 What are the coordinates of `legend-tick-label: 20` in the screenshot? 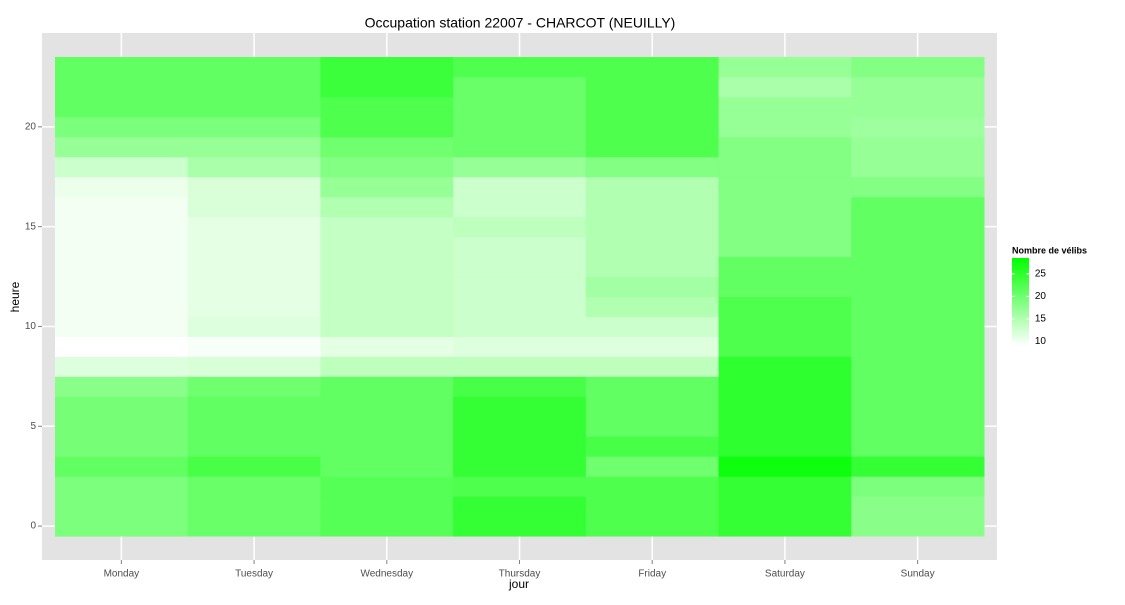 It's located at (1041, 296).